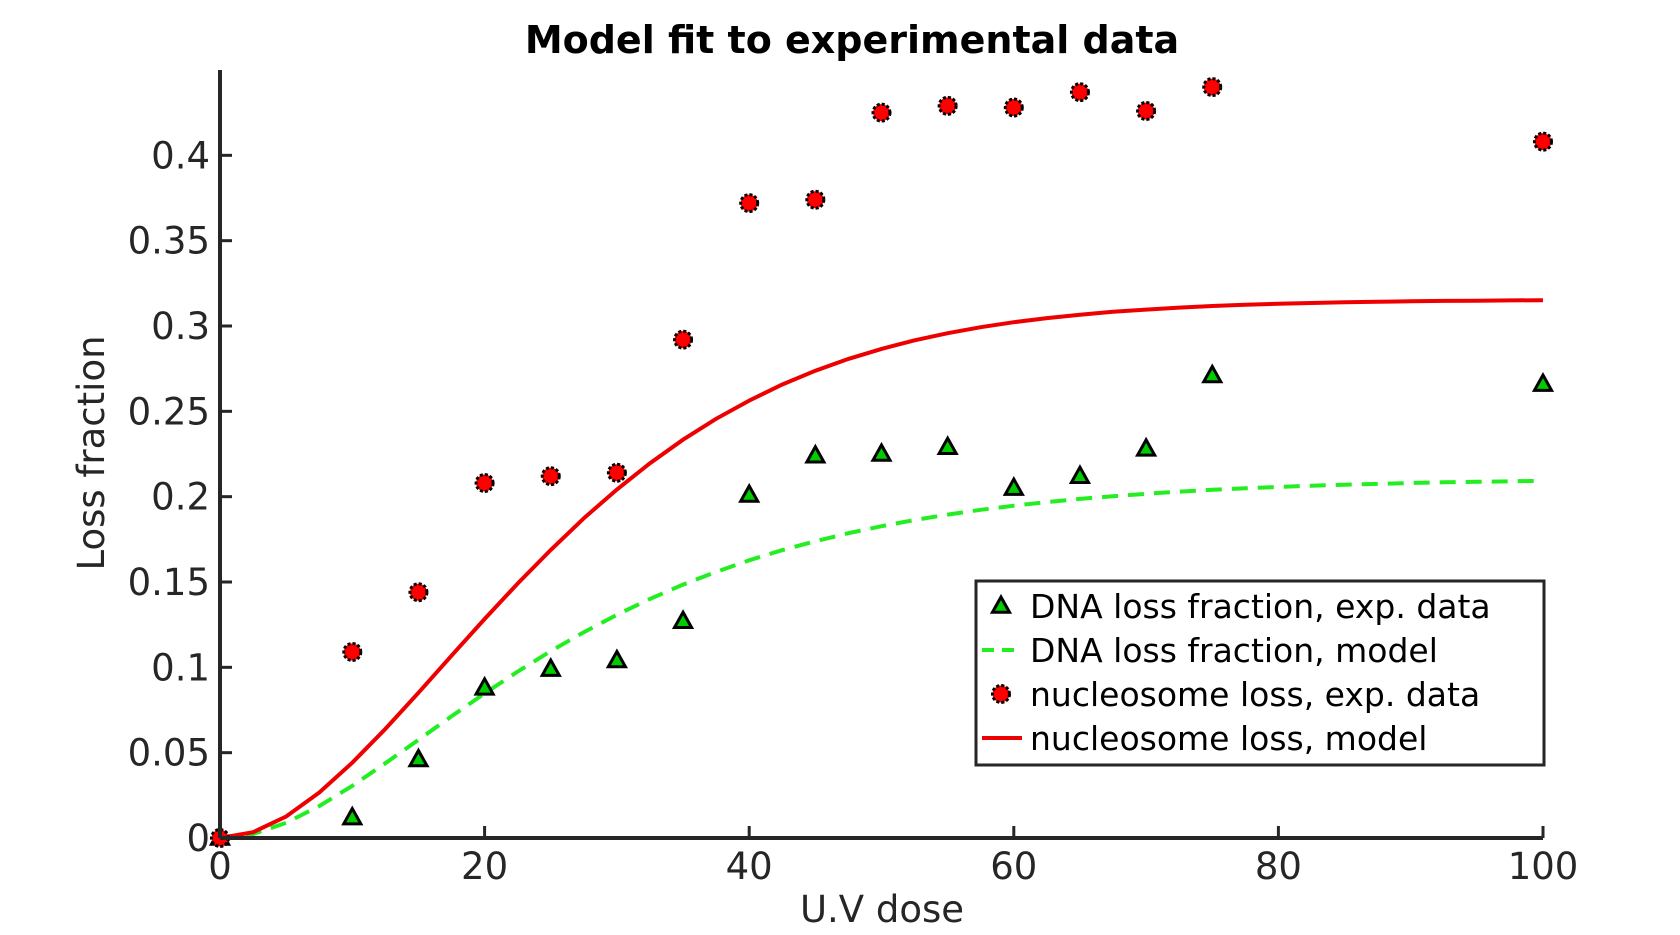  I want to click on y-tick-label: 0.35, so click(169, 241).